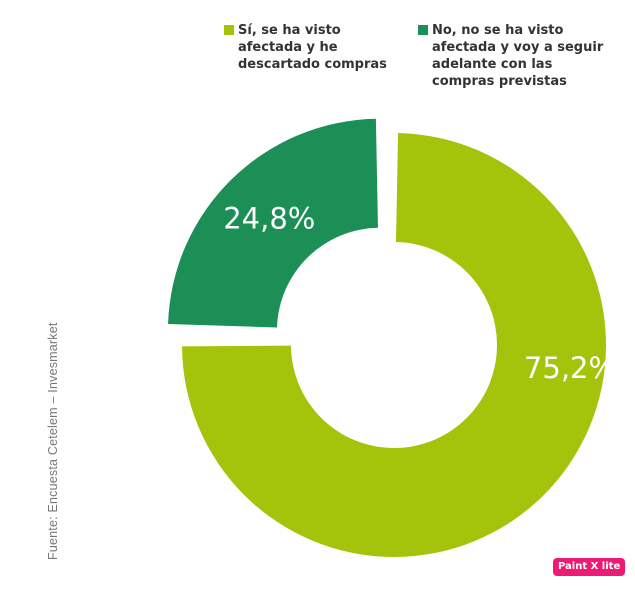 The image size is (635, 589). I want to click on slice-no, so click(273, 223).